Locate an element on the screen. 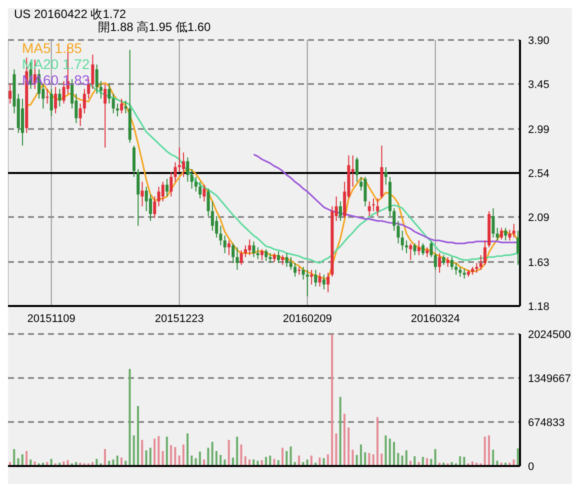 The height and width of the screenshot is (500, 580). y-tick-label: 2.09 is located at coordinates (539, 218).